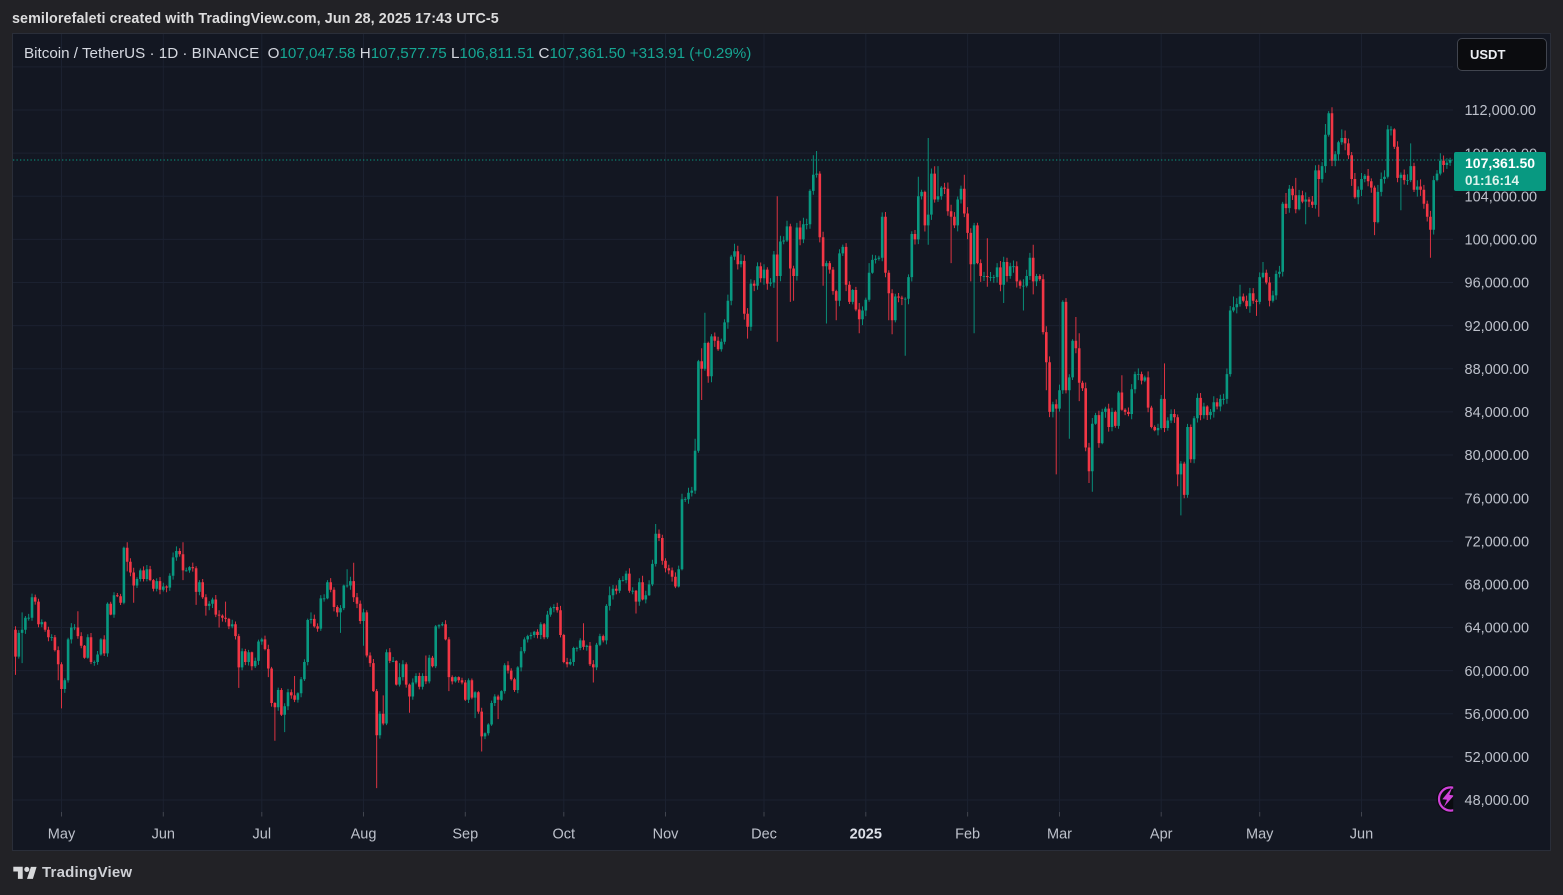 This screenshot has height=895, width=1563. Describe the element at coordinates (1497, 413) in the screenshot. I see `svg-text: 84,000.00` at that location.